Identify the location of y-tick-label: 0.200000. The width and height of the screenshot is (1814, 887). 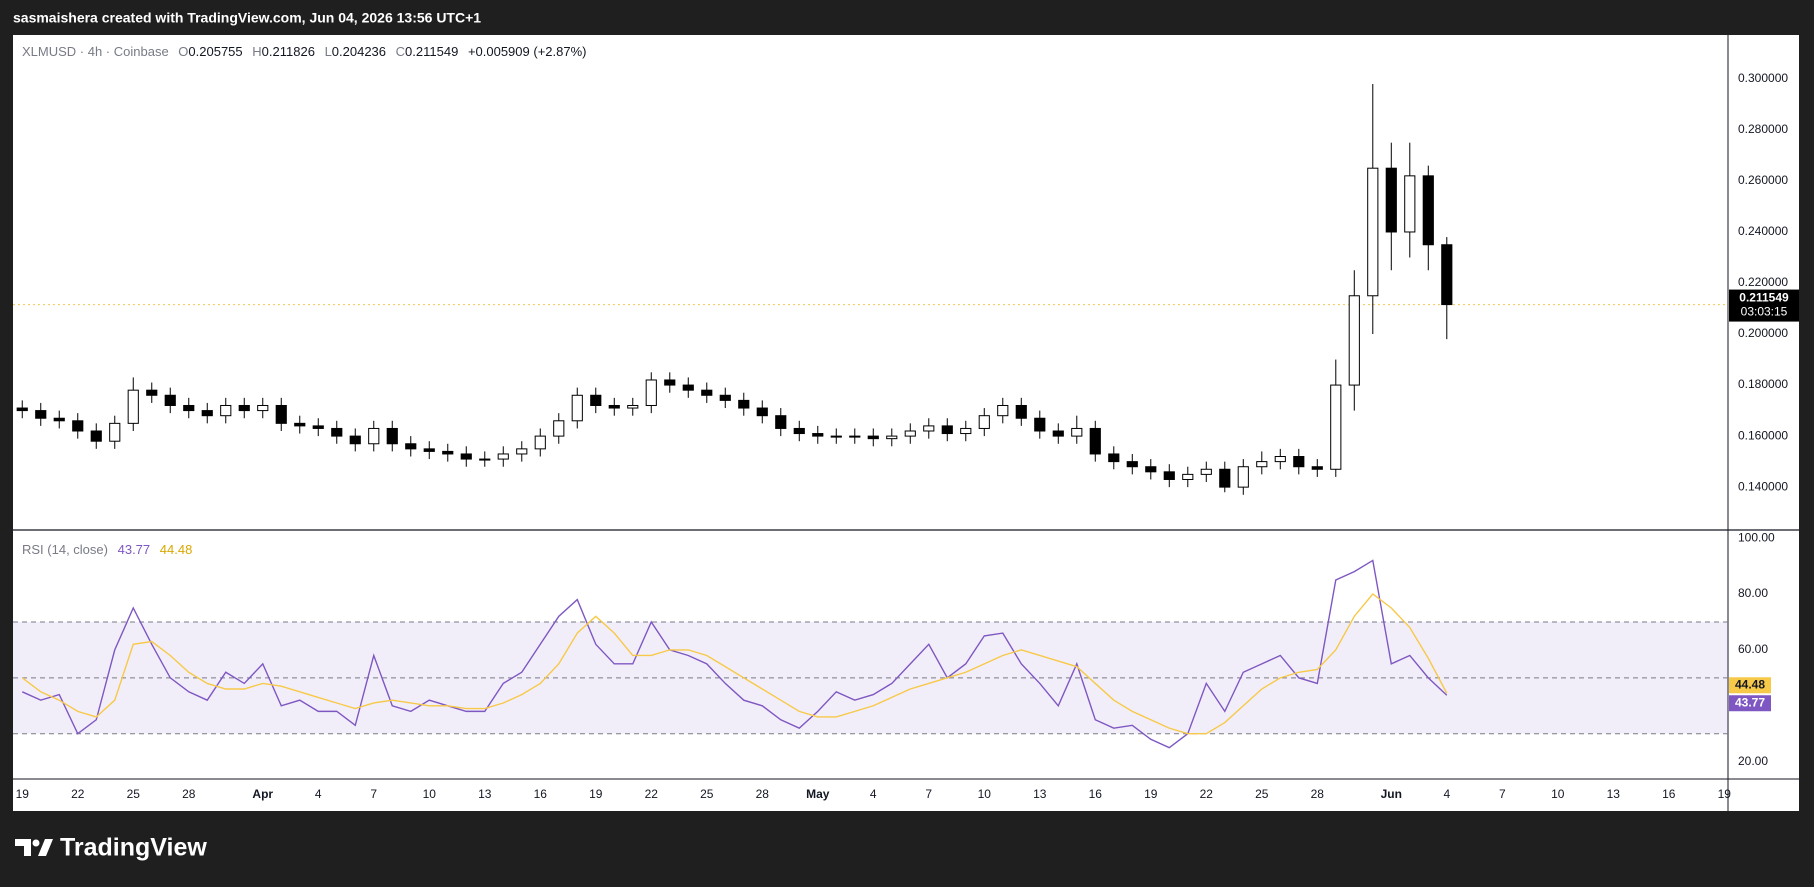
(1763, 333).